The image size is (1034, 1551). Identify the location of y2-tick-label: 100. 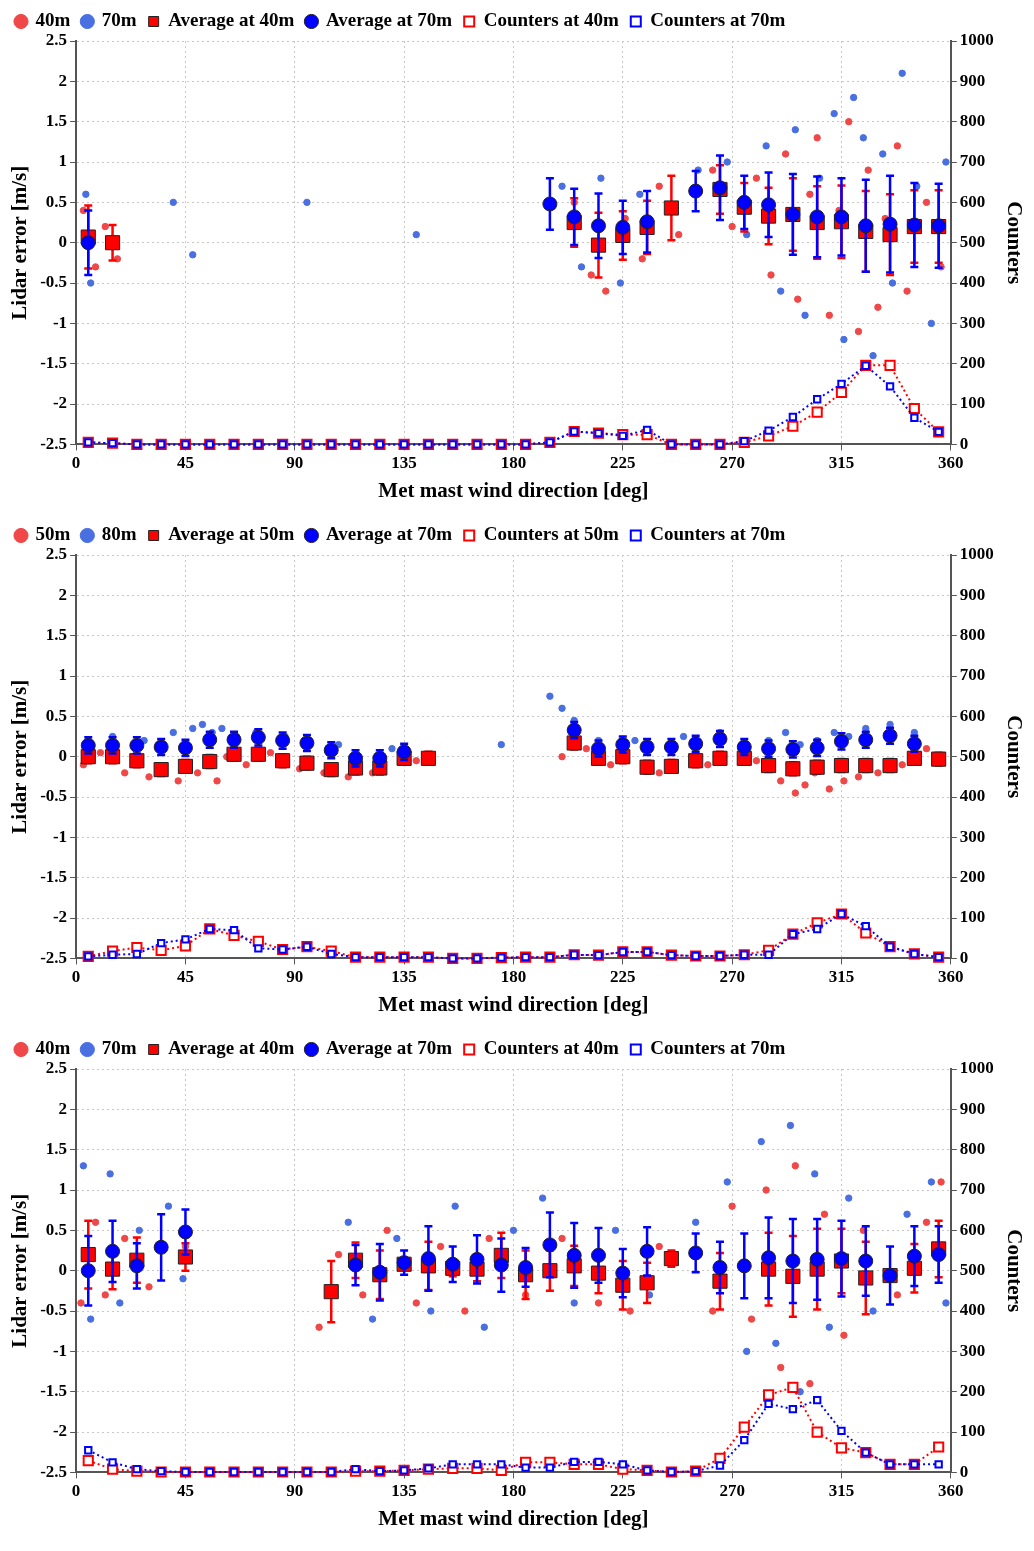
(972, 1431).